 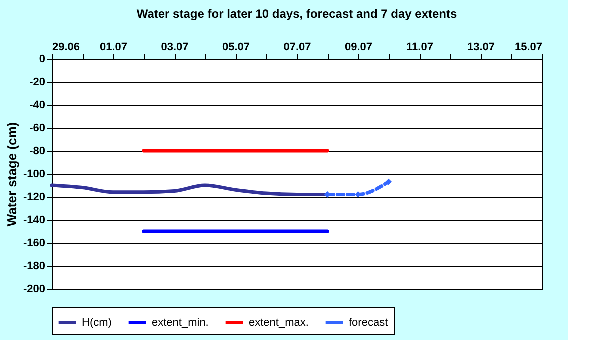 I want to click on x-tick-label: 15.07, so click(x=528, y=48).